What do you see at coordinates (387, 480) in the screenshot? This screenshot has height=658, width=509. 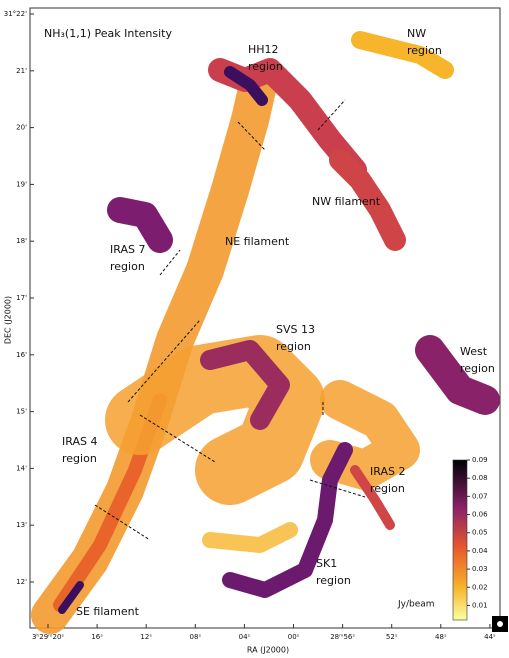 I see `region-label: IRAS 2 region` at bounding box center [387, 480].